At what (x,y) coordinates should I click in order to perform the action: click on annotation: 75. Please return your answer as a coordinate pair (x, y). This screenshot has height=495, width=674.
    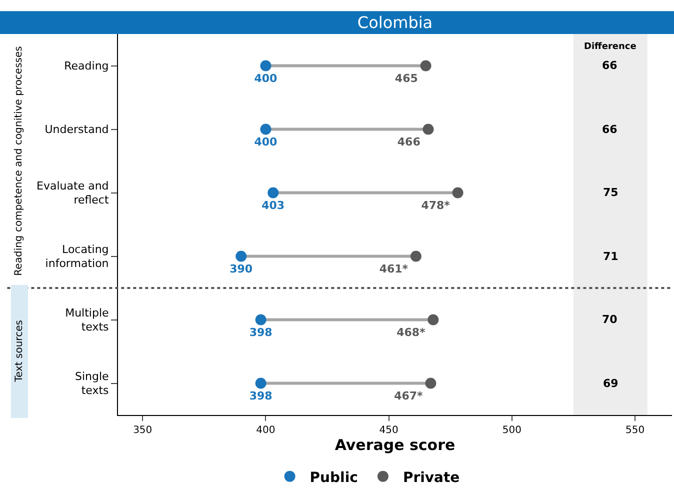
    Looking at the image, I should click on (610, 192).